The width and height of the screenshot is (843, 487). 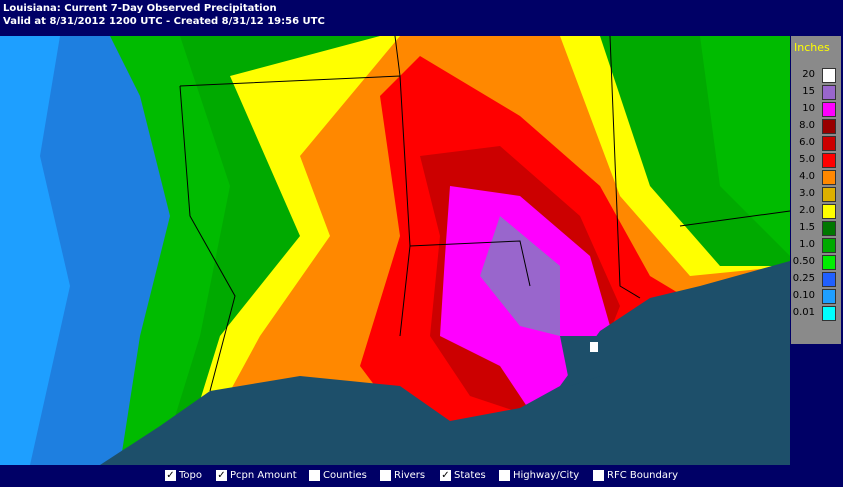 I want to click on legend-label: 8.0, so click(x=807, y=125).